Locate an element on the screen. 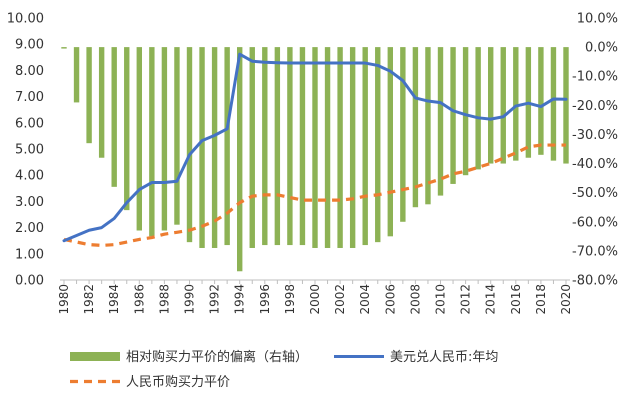  left-tick-label: 4.00 is located at coordinates (29, 176).